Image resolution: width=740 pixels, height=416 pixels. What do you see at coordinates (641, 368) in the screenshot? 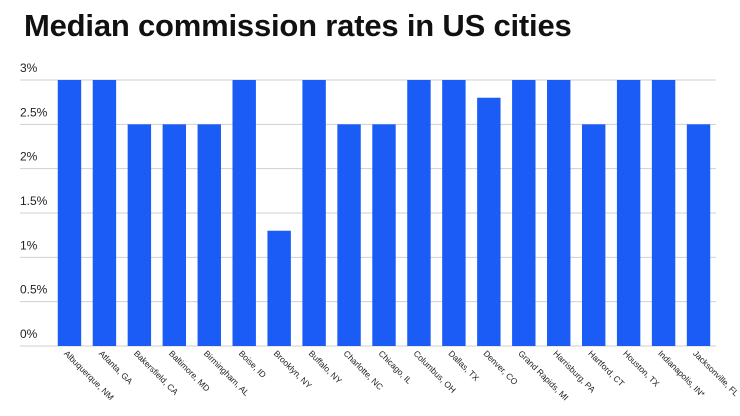
I see `x-tick-label: Houston, TX` at bounding box center [641, 368].